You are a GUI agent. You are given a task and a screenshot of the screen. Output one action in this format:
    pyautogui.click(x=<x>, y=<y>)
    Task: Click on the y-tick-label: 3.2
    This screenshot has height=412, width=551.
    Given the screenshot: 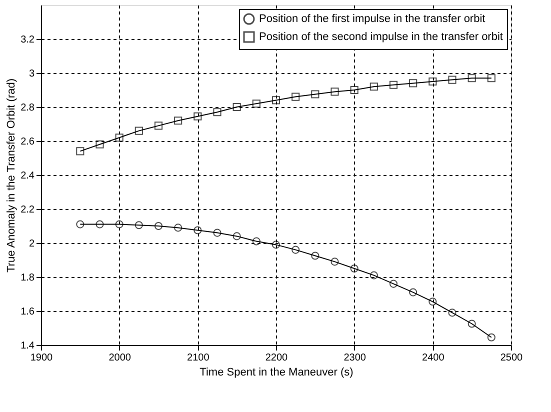 What is the action you would take?
    pyautogui.click(x=27, y=40)
    